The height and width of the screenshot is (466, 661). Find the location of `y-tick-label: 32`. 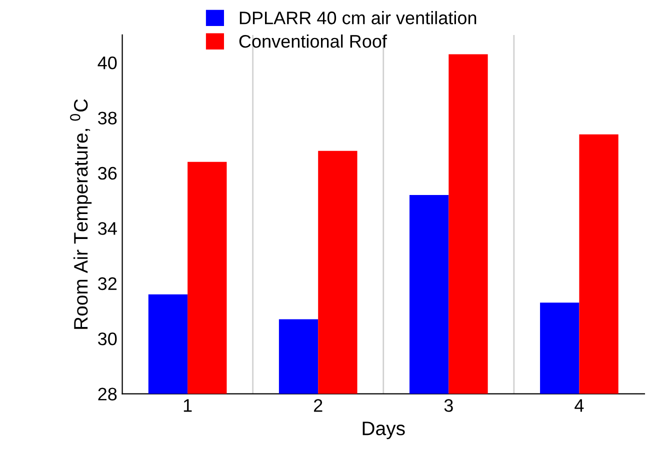

y-tick-label: 32 is located at coordinates (107, 283).